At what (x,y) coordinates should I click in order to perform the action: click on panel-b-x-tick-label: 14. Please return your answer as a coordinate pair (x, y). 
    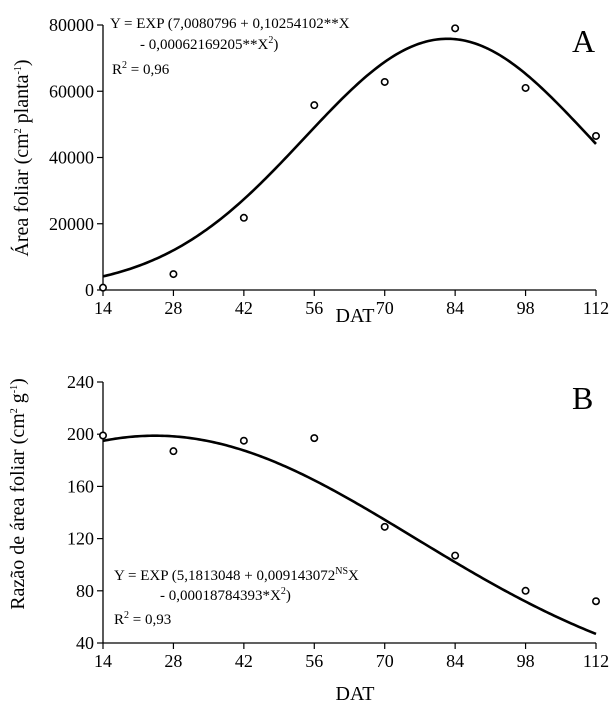
    Looking at the image, I should click on (103, 661).